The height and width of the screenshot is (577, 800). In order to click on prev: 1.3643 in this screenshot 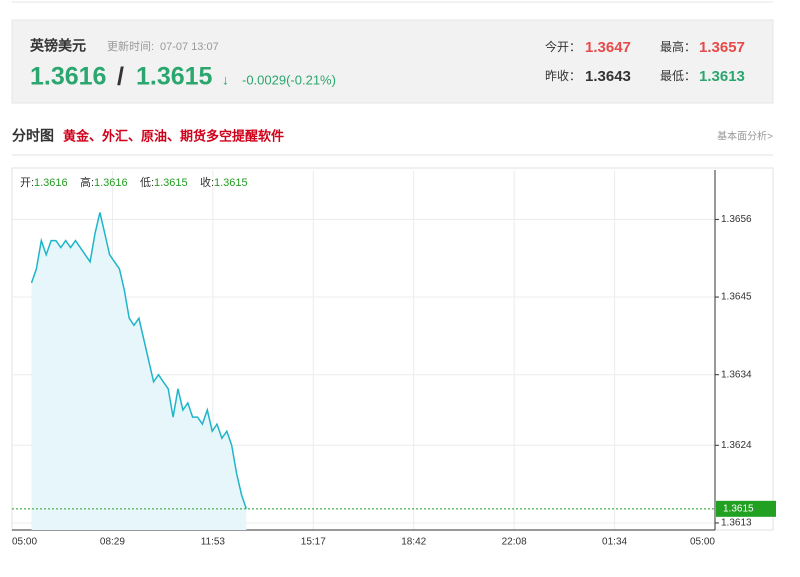, I will do `click(608, 76)`.